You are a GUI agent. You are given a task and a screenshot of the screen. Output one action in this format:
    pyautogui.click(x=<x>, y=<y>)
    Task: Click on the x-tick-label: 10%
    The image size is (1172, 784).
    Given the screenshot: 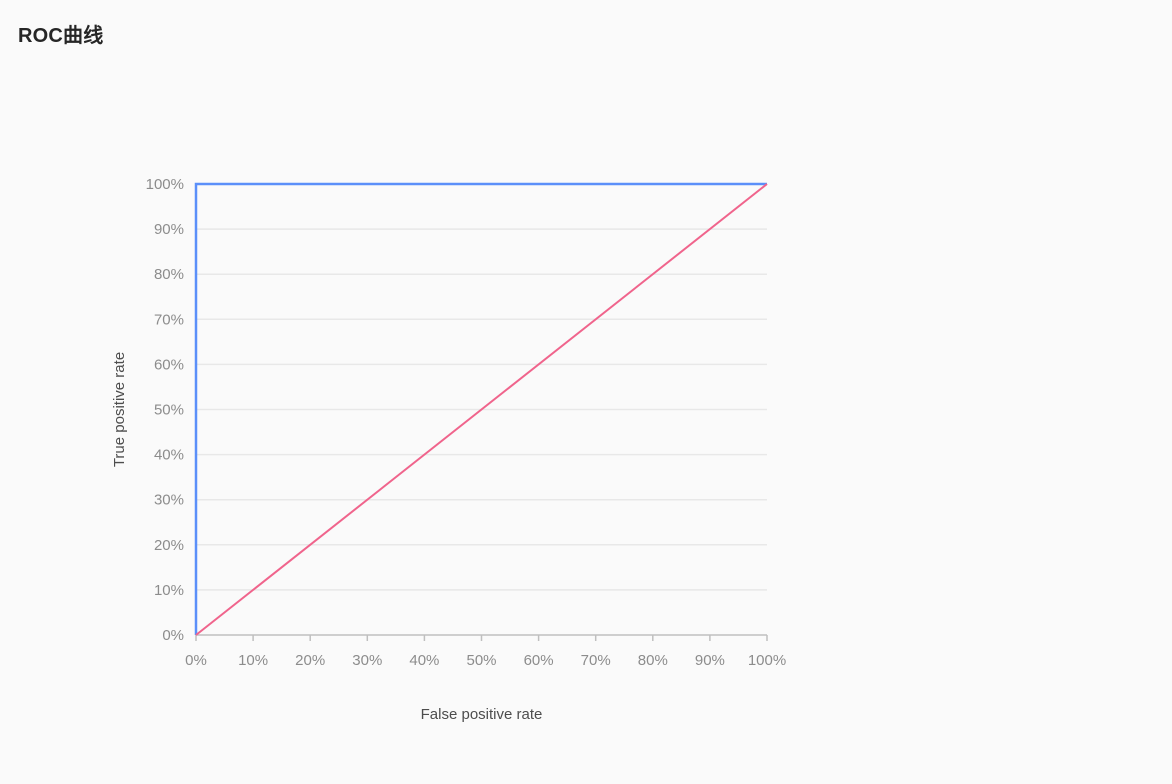 What is the action you would take?
    pyautogui.click(x=253, y=660)
    